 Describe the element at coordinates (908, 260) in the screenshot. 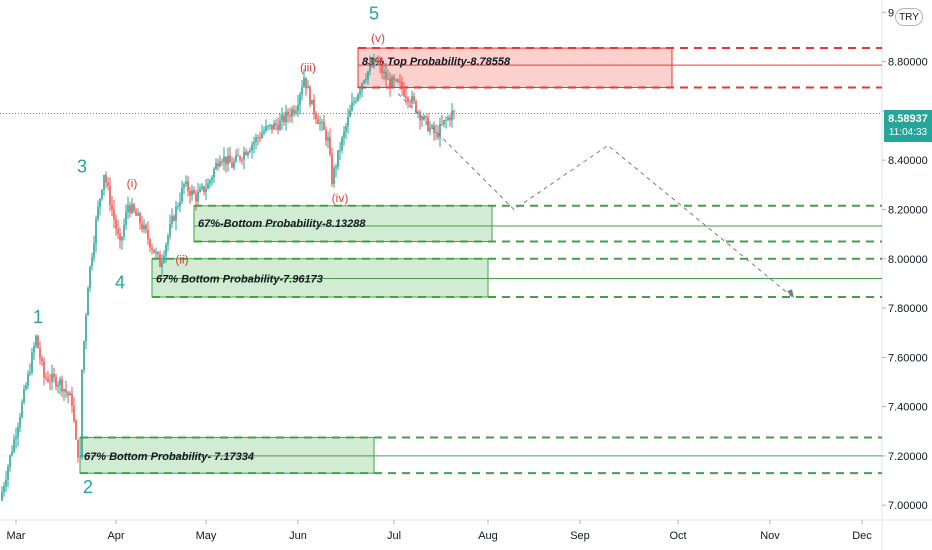

I see `y-tick-label: 8.00000` at that location.